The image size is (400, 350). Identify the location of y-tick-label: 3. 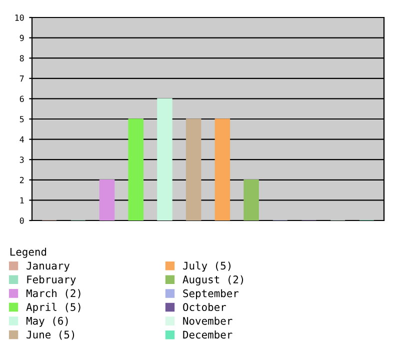
(22, 159).